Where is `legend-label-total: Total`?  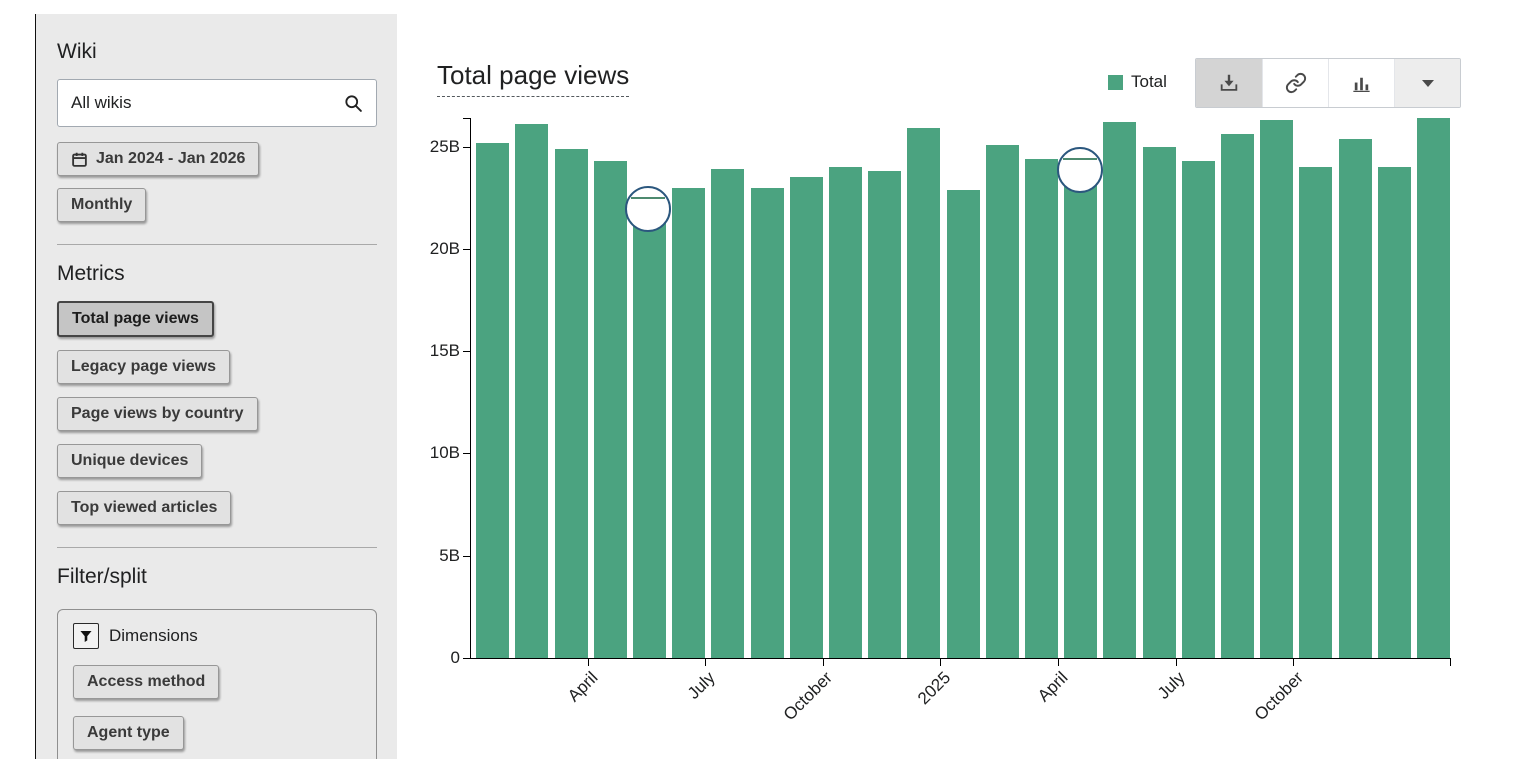
legend-label-total: Total is located at coordinates (1149, 81).